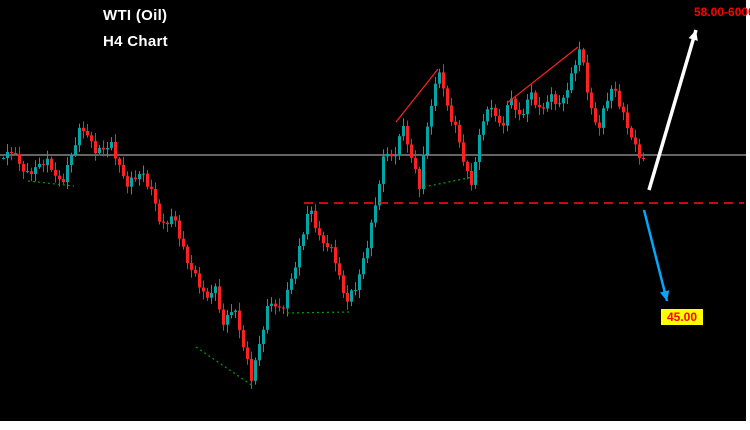  What do you see at coordinates (693, 35) in the screenshot?
I see `bullish-projection-arrow-head` at bounding box center [693, 35].